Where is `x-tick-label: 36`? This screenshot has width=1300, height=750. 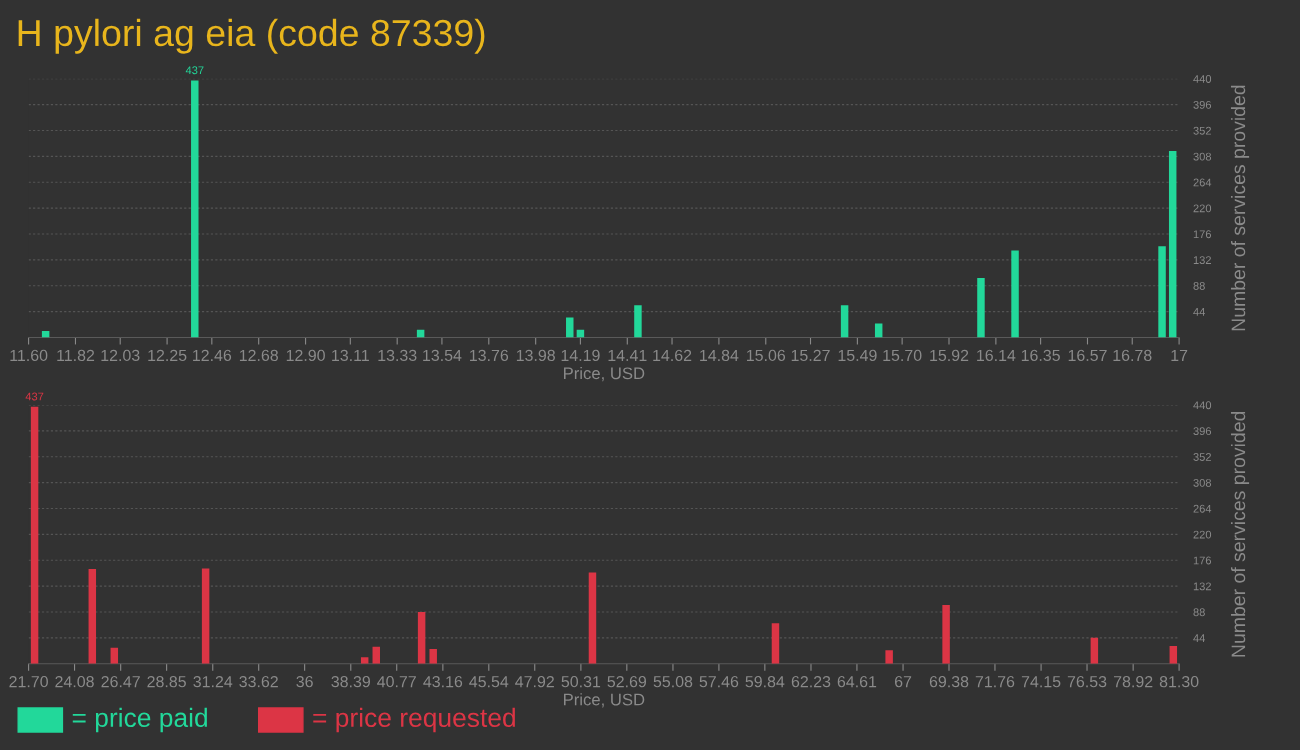
x-tick-label: 36 is located at coordinates (304, 681).